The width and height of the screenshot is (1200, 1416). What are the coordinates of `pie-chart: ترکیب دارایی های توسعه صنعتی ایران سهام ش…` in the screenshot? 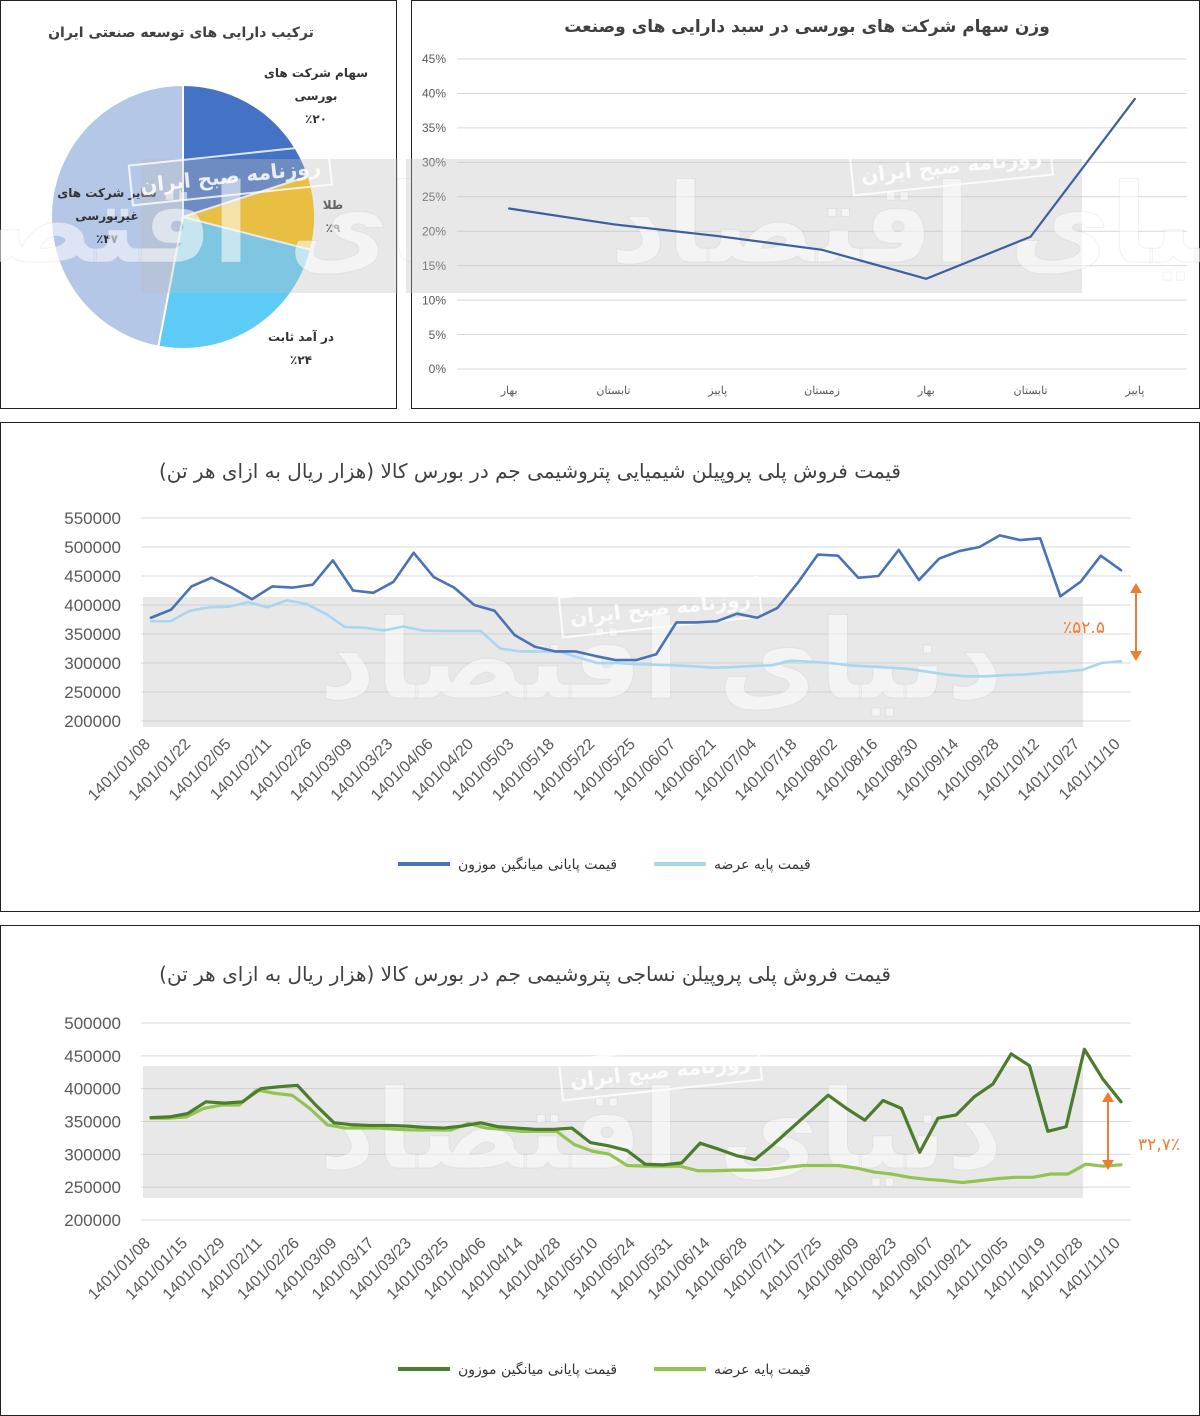 It's located at (286, 196).